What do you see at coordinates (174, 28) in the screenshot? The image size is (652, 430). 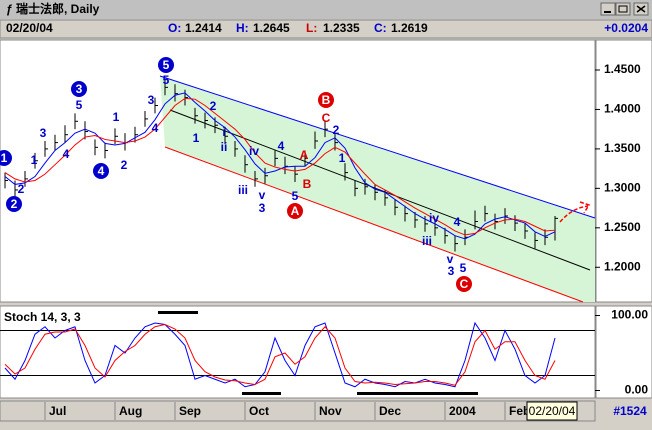 I see `field-label: O:` at bounding box center [174, 28].